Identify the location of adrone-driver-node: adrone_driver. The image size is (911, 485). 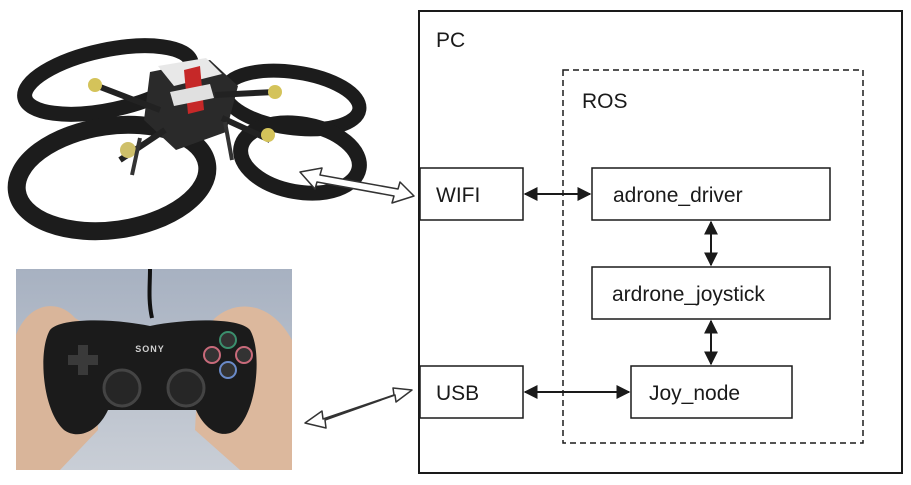
(711, 194).